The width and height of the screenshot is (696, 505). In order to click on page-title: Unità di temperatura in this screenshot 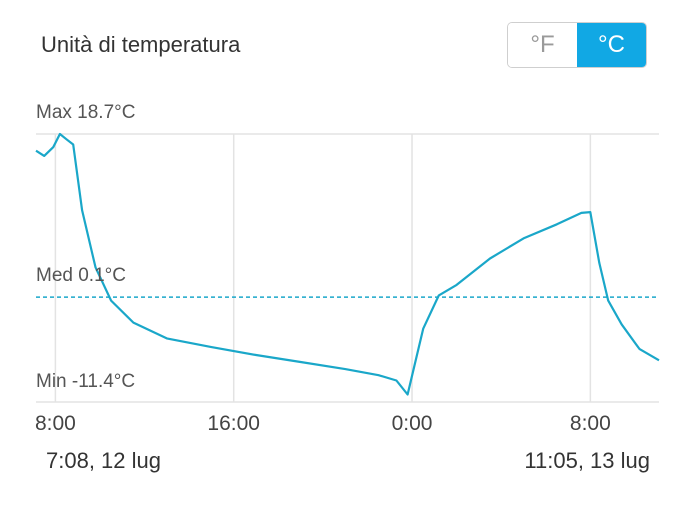, I will do `click(141, 44)`.